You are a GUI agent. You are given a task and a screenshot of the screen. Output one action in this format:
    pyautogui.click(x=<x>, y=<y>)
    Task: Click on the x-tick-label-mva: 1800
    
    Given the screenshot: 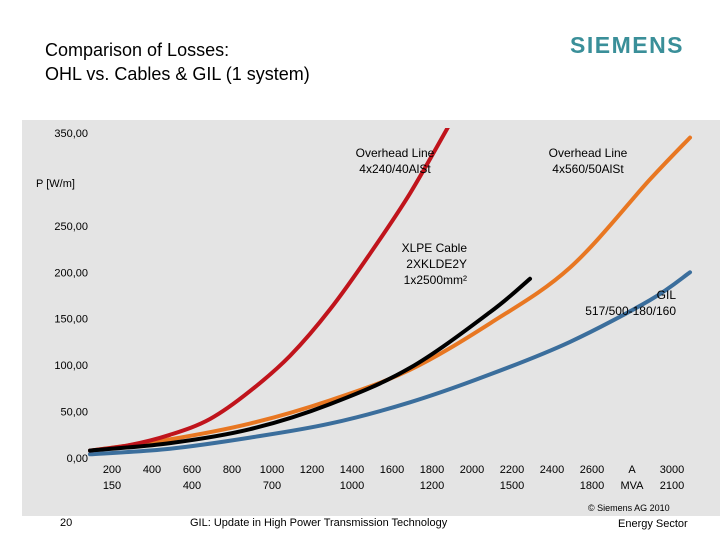 What is the action you would take?
    pyautogui.click(x=592, y=486)
    